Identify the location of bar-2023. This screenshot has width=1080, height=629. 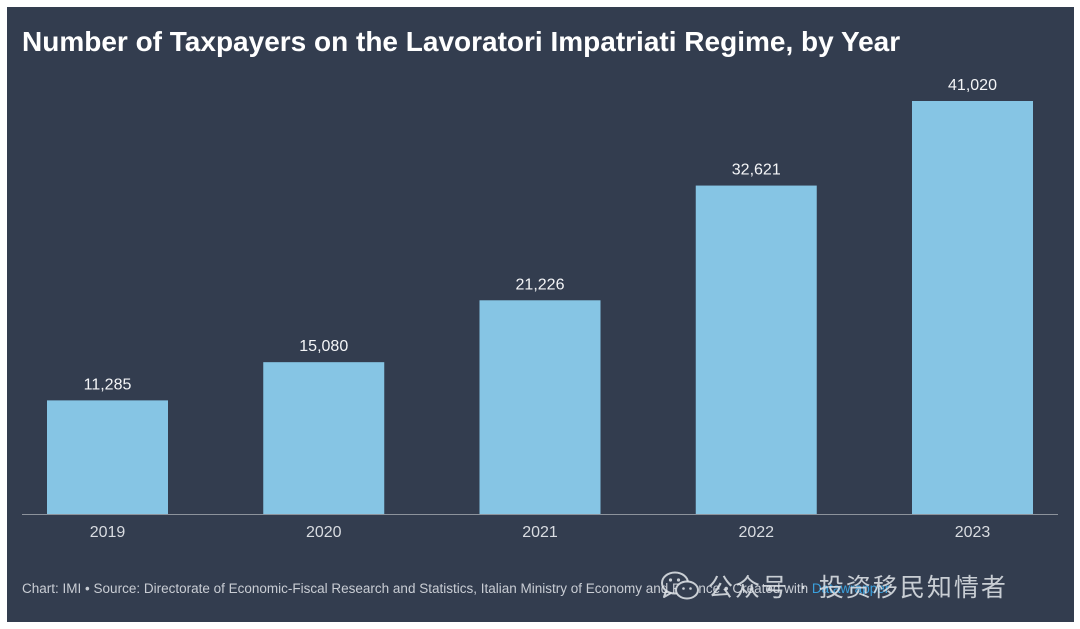
(972, 307).